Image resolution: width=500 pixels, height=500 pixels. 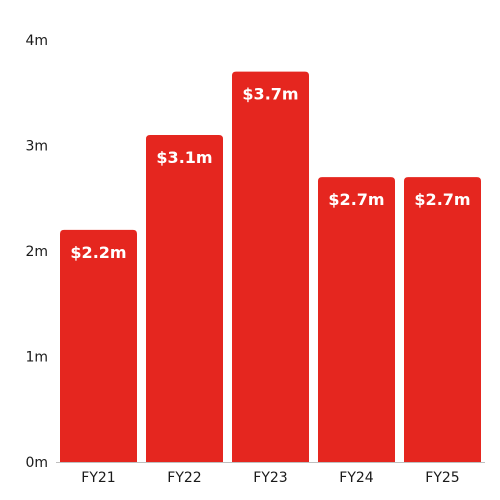 What do you see at coordinates (356, 478) in the screenshot?
I see `x-tick-label: FY24` at bounding box center [356, 478].